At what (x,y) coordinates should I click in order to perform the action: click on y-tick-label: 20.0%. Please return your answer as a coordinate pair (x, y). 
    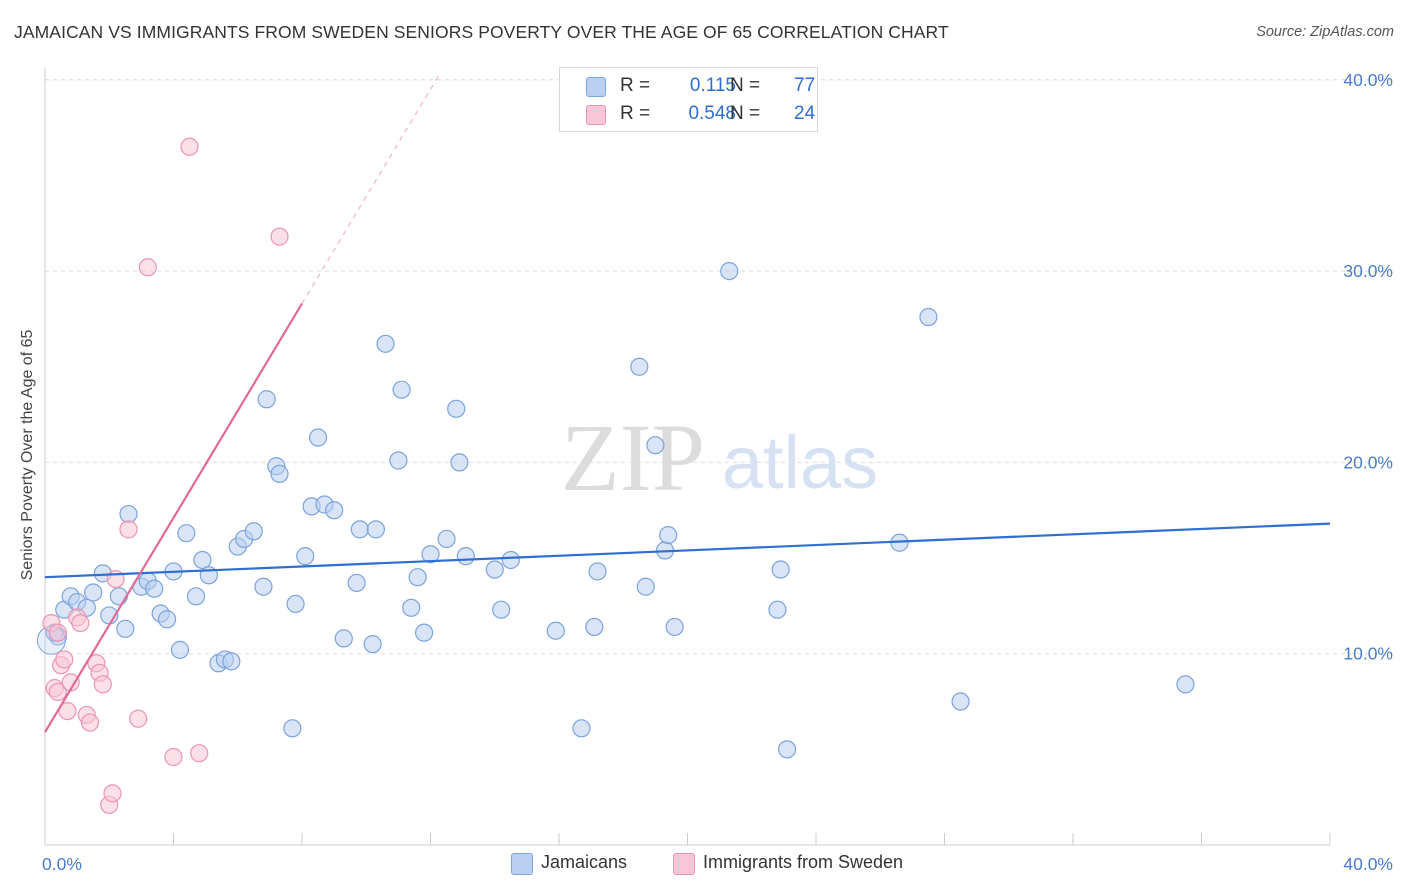
    Looking at the image, I should click on (1368, 462).